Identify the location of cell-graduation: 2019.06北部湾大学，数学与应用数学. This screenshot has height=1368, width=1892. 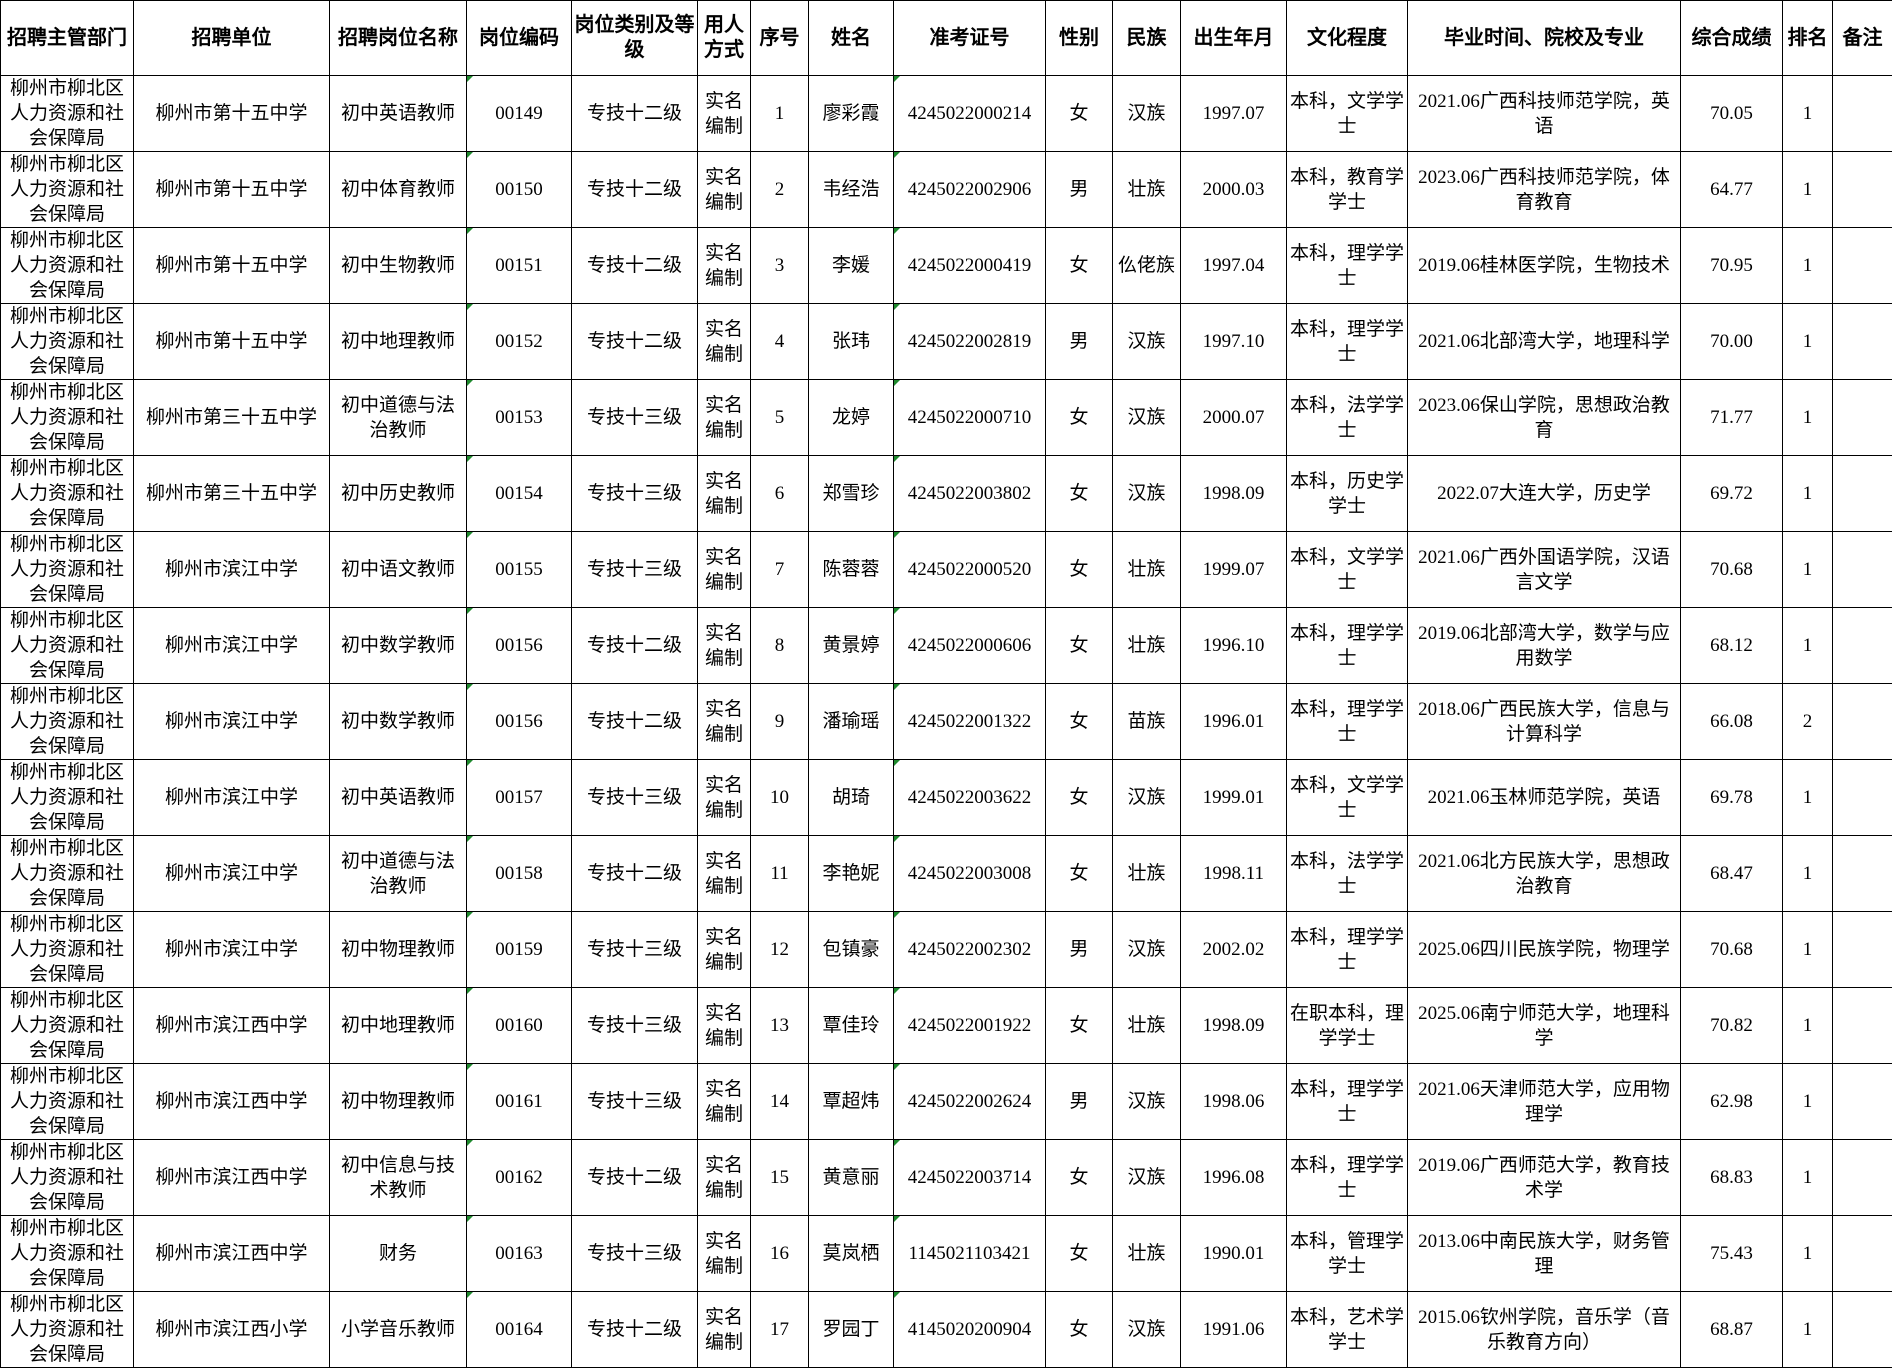
(1544, 646).